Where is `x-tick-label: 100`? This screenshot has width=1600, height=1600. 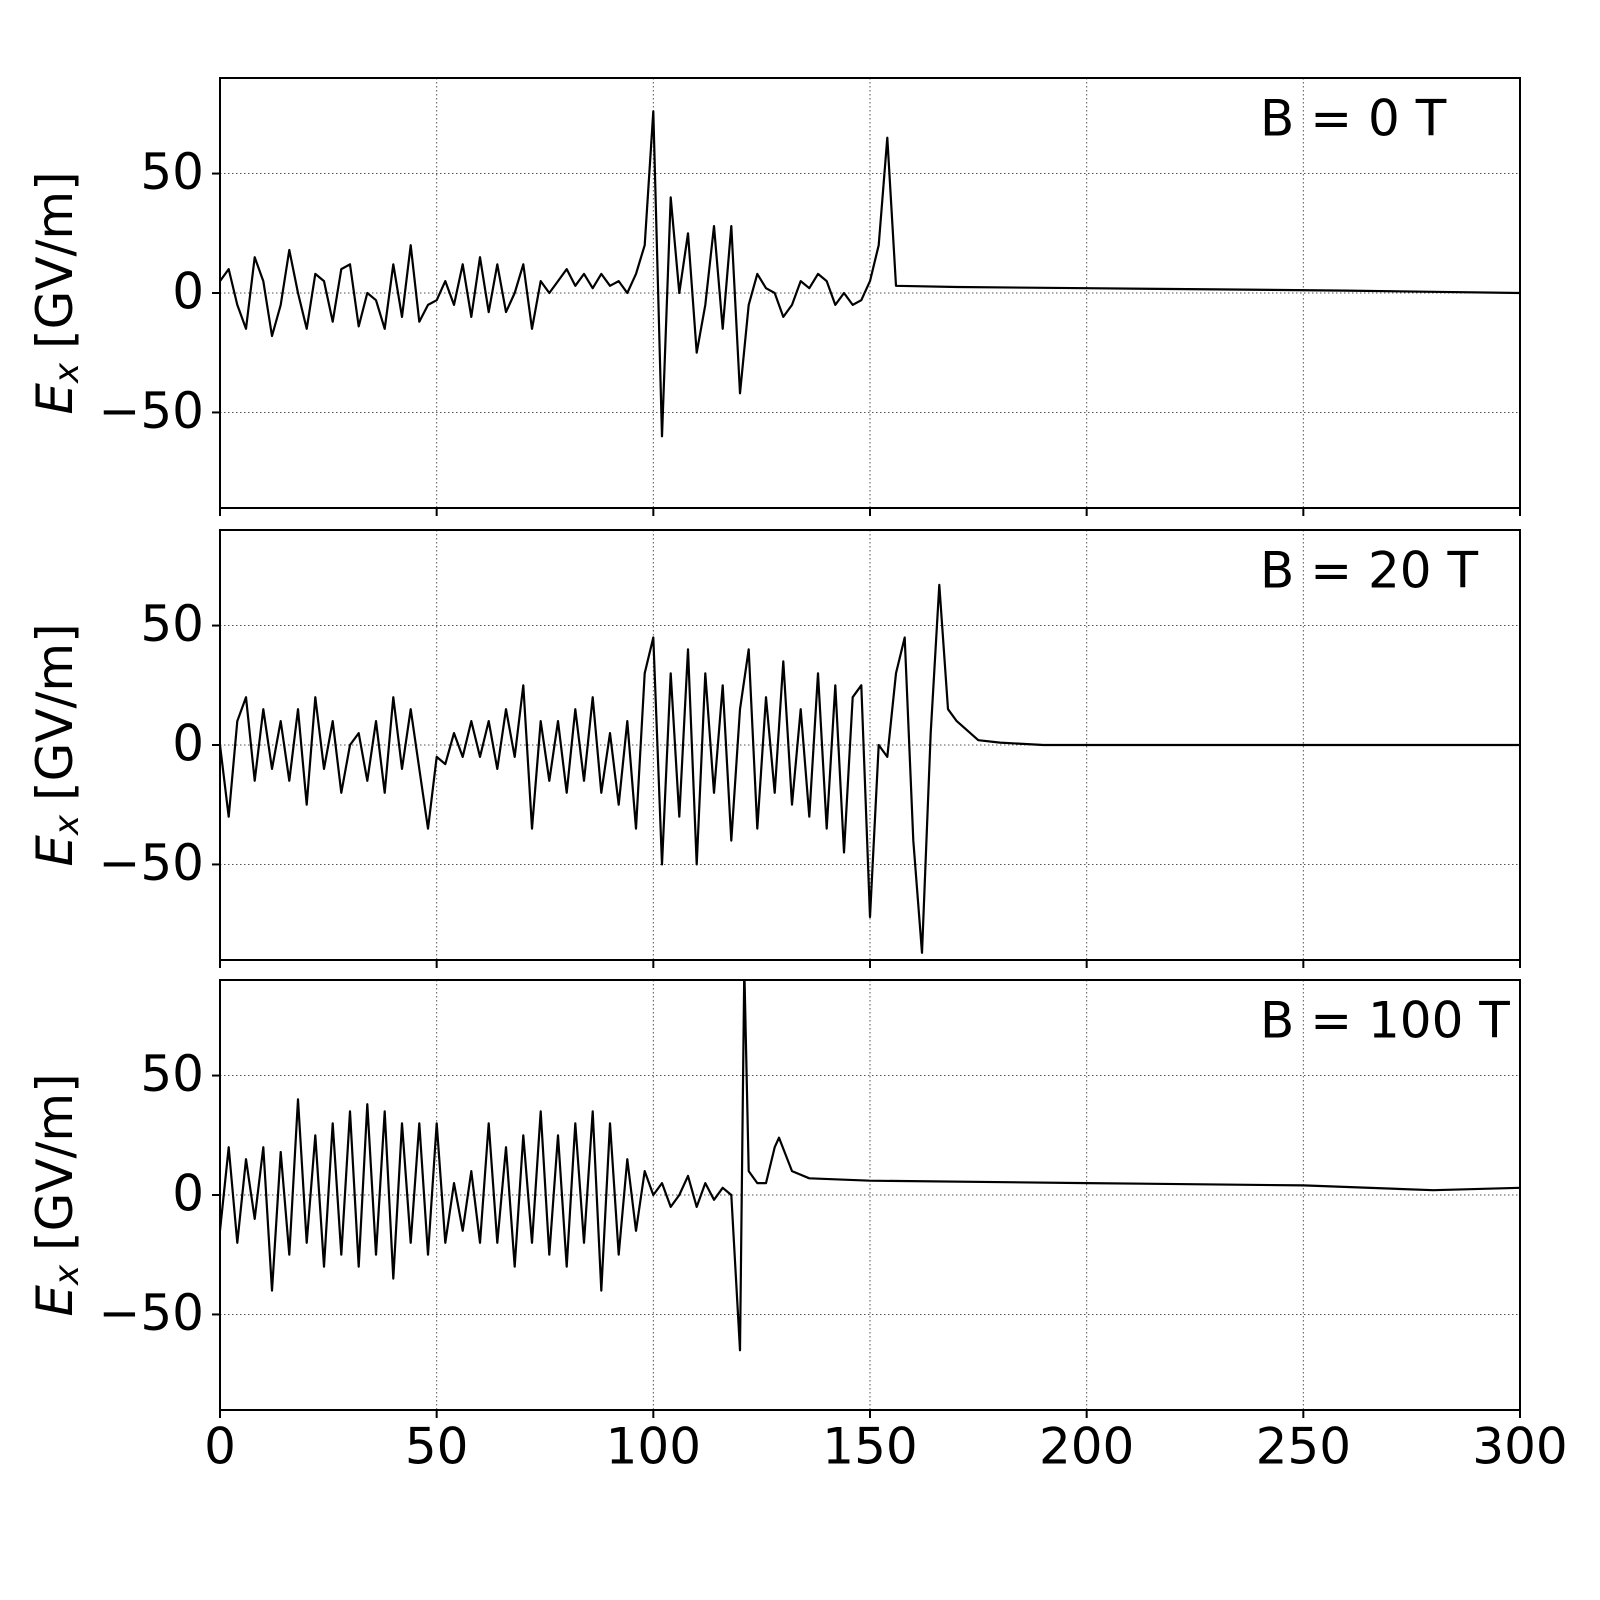
x-tick-label: 100 is located at coordinates (653, 1447).